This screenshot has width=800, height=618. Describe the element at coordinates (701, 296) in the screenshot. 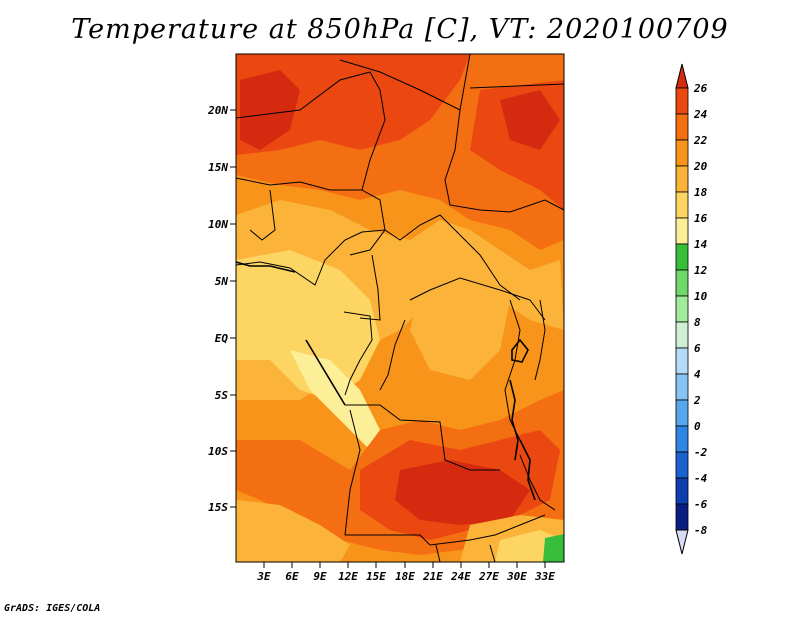

I see `colorbar-label: 10` at that location.